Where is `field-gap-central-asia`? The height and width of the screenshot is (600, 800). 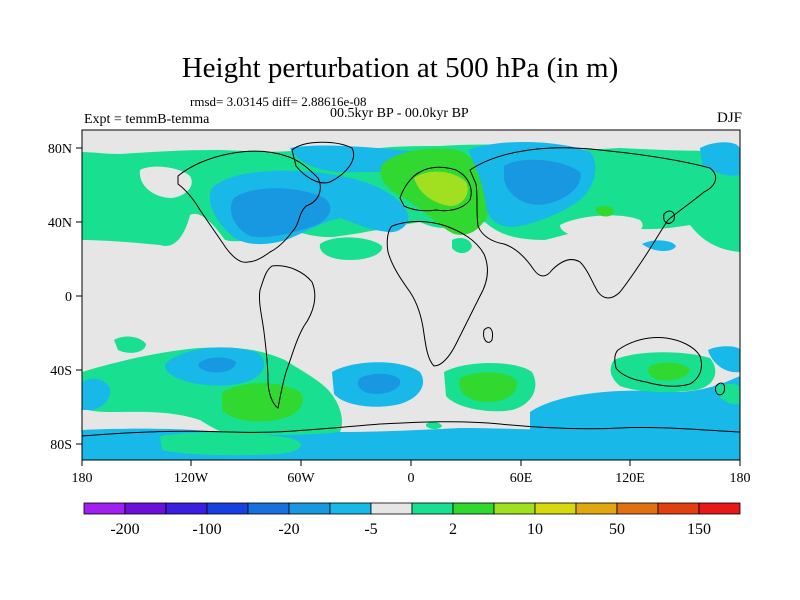 field-gap-central-asia is located at coordinates (601, 227).